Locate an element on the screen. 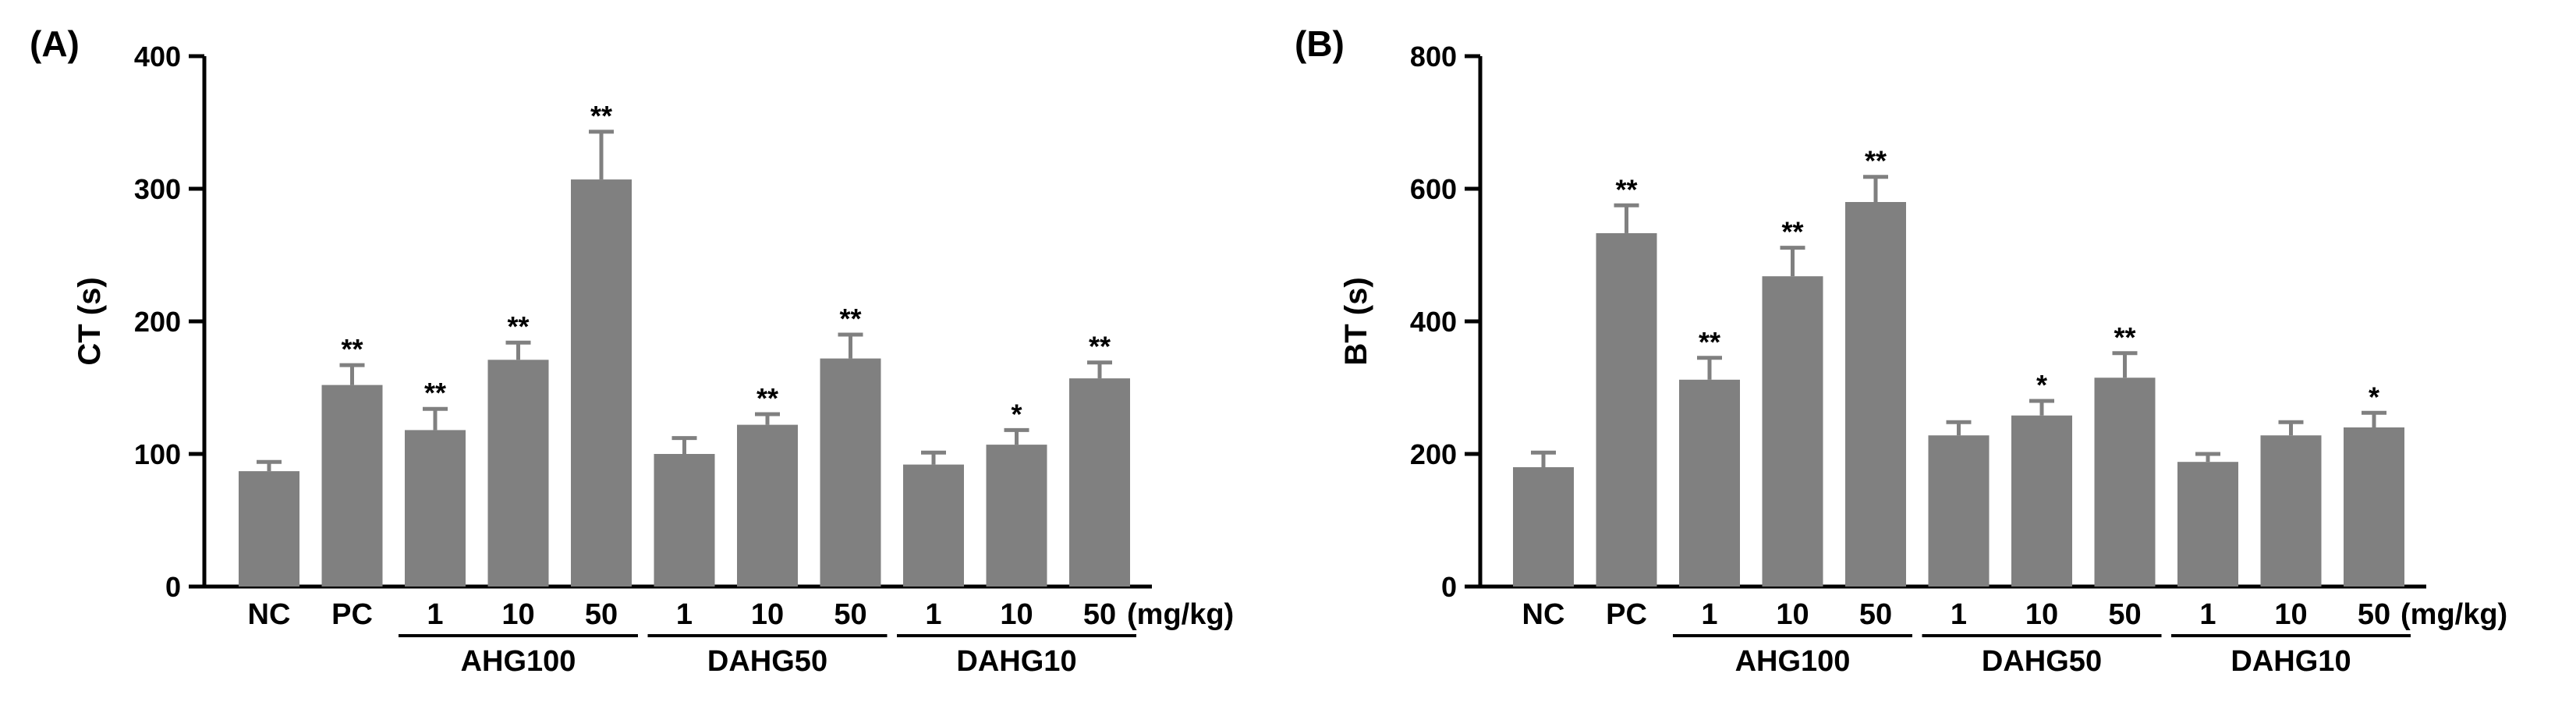 Image resolution: width=2576 pixels, height=709 pixels. y-axis-label: BT (s) is located at coordinates (1356, 321).